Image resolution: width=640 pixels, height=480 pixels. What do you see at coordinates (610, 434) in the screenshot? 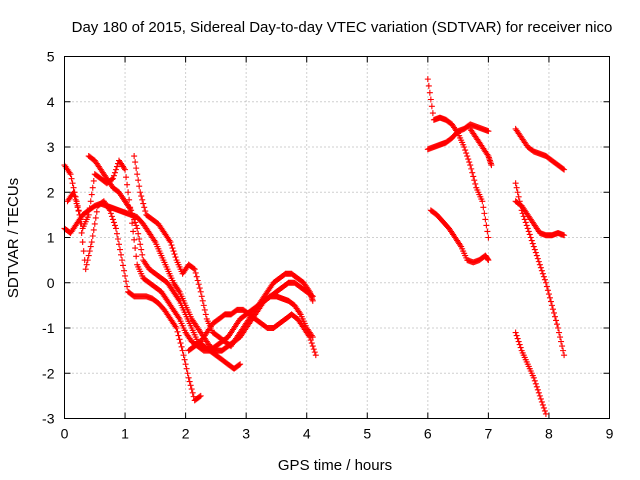
I see `x-tick-label: 9` at bounding box center [610, 434].